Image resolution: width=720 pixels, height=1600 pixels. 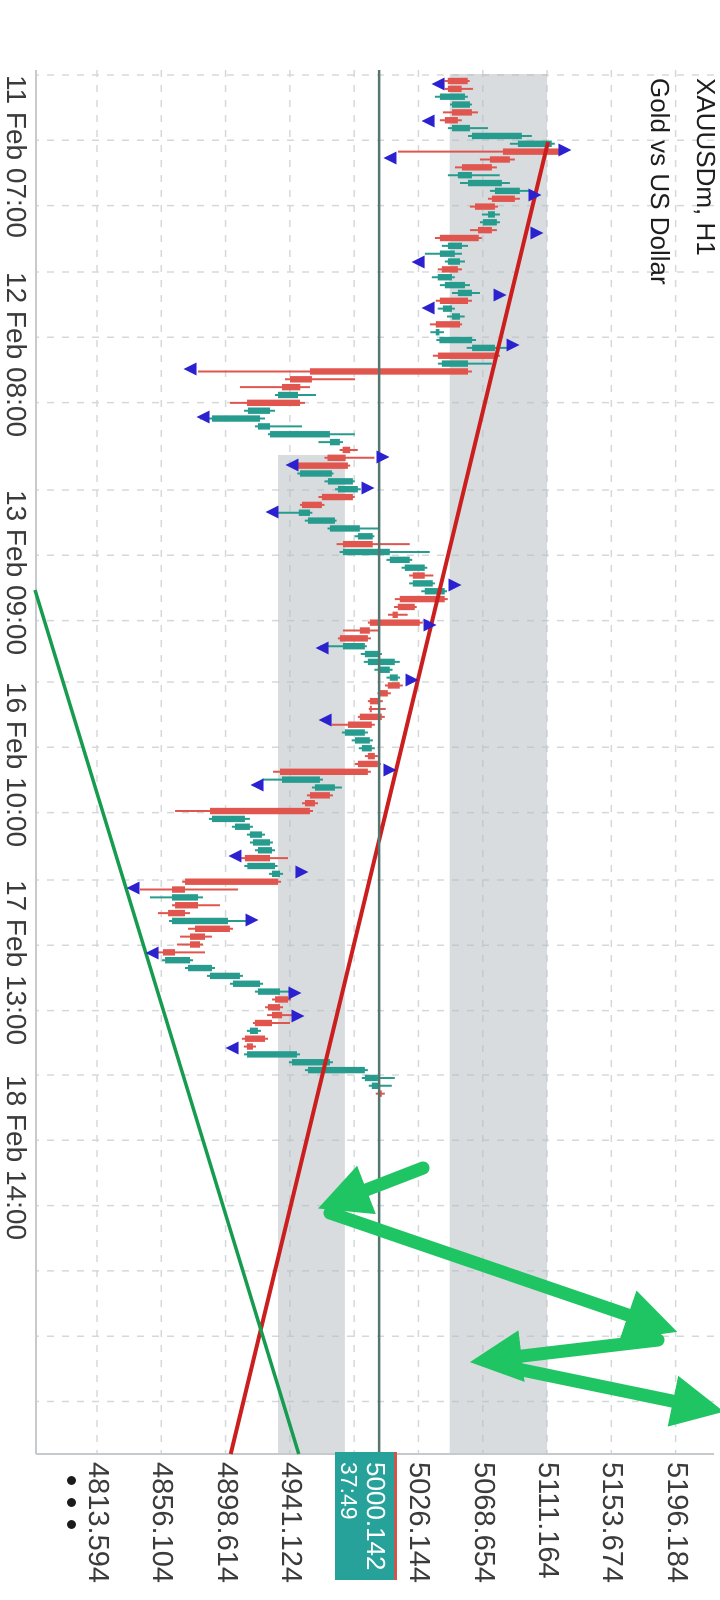 What do you see at coordinates (483, 1522) in the screenshot?
I see `price-axis-label: 5068.654` at bounding box center [483, 1522].